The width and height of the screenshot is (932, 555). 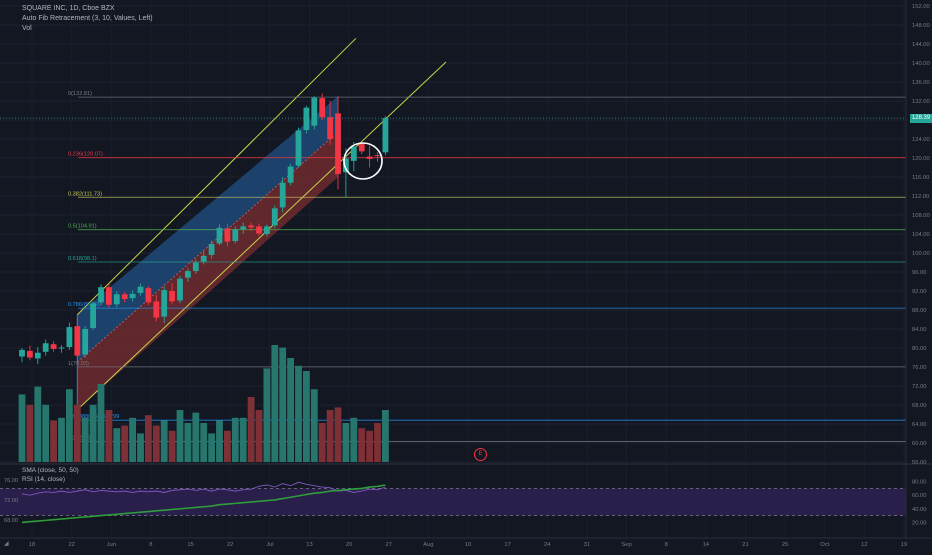 I want to click on time-tick-label: 8, so click(x=666, y=545).